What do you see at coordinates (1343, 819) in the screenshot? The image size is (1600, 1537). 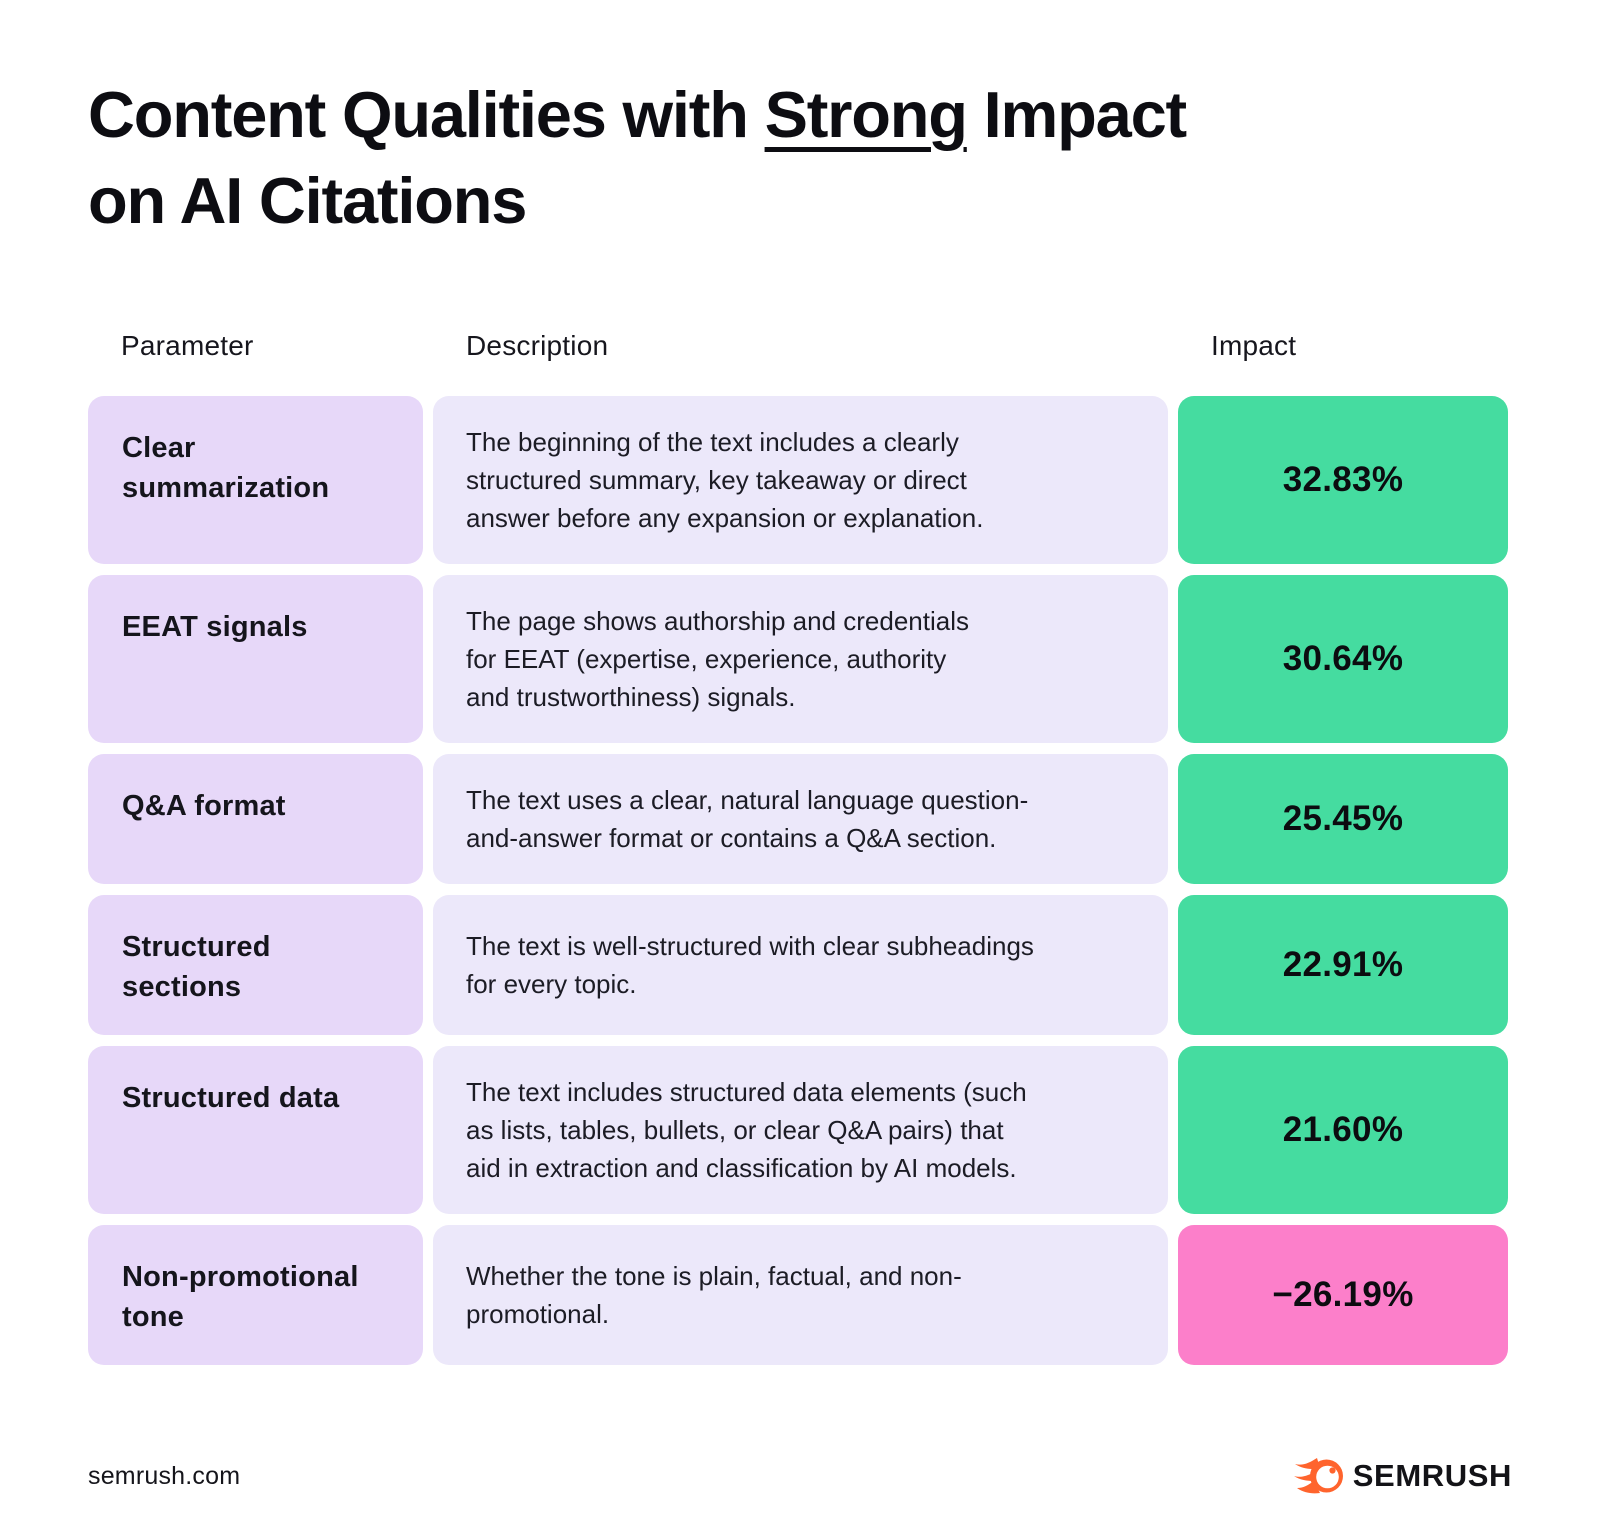 I see `impact-cell: 25.45%` at bounding box center [1343, 819].